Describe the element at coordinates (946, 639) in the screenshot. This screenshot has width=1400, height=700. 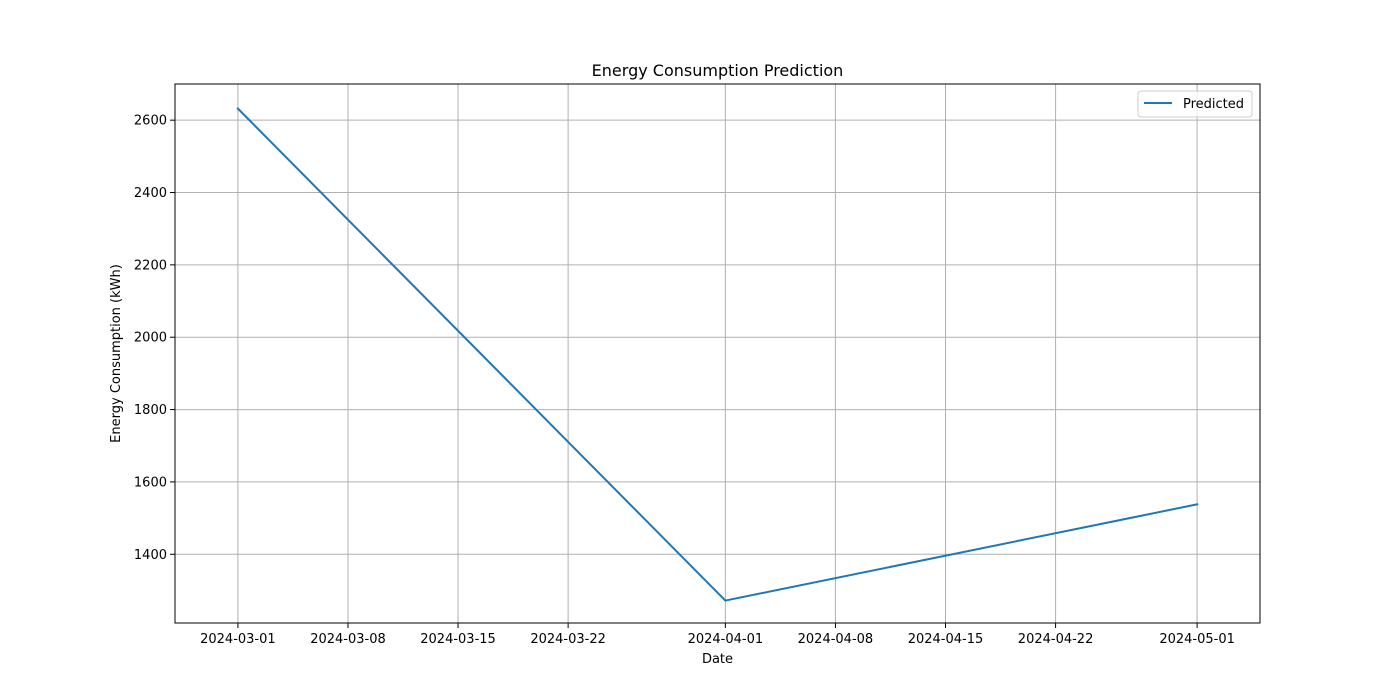
I see `x-tick-label: 2024-04-15` at that location.